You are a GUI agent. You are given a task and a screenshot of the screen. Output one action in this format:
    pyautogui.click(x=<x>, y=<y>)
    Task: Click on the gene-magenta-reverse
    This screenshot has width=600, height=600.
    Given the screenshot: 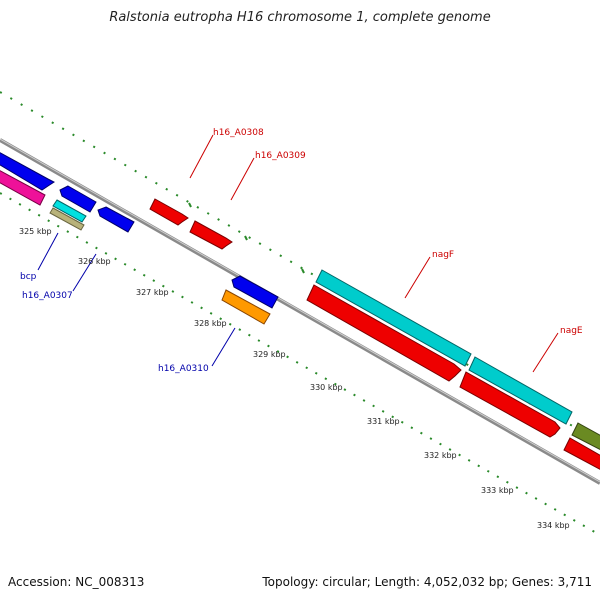 What is the action you would take?
    pyautogui.click(x=23, y=187)
    